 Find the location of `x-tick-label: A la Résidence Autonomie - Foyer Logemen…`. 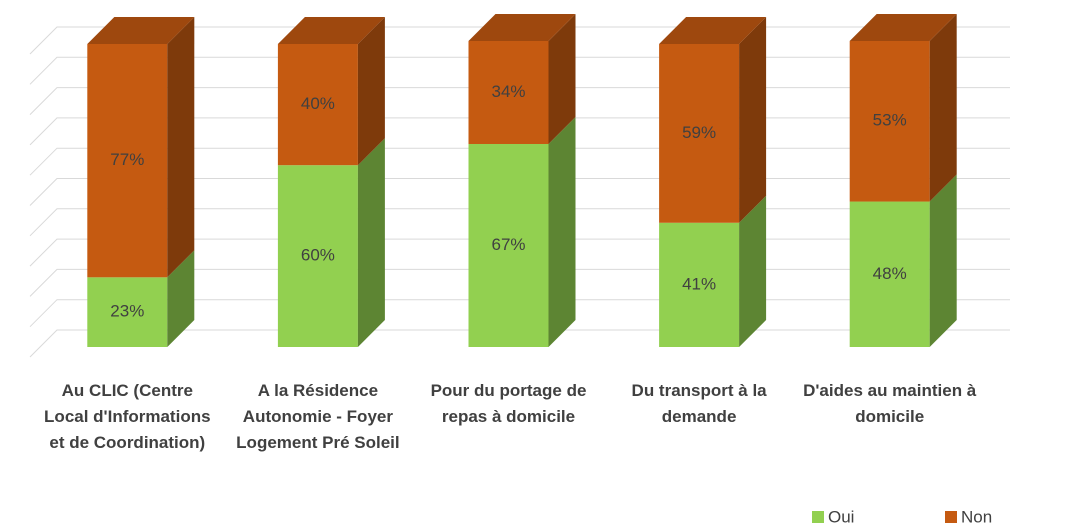

x-tick-label: A la Résidence Autonomie - Foyer Logemen… is located at coordinates (318, 416).